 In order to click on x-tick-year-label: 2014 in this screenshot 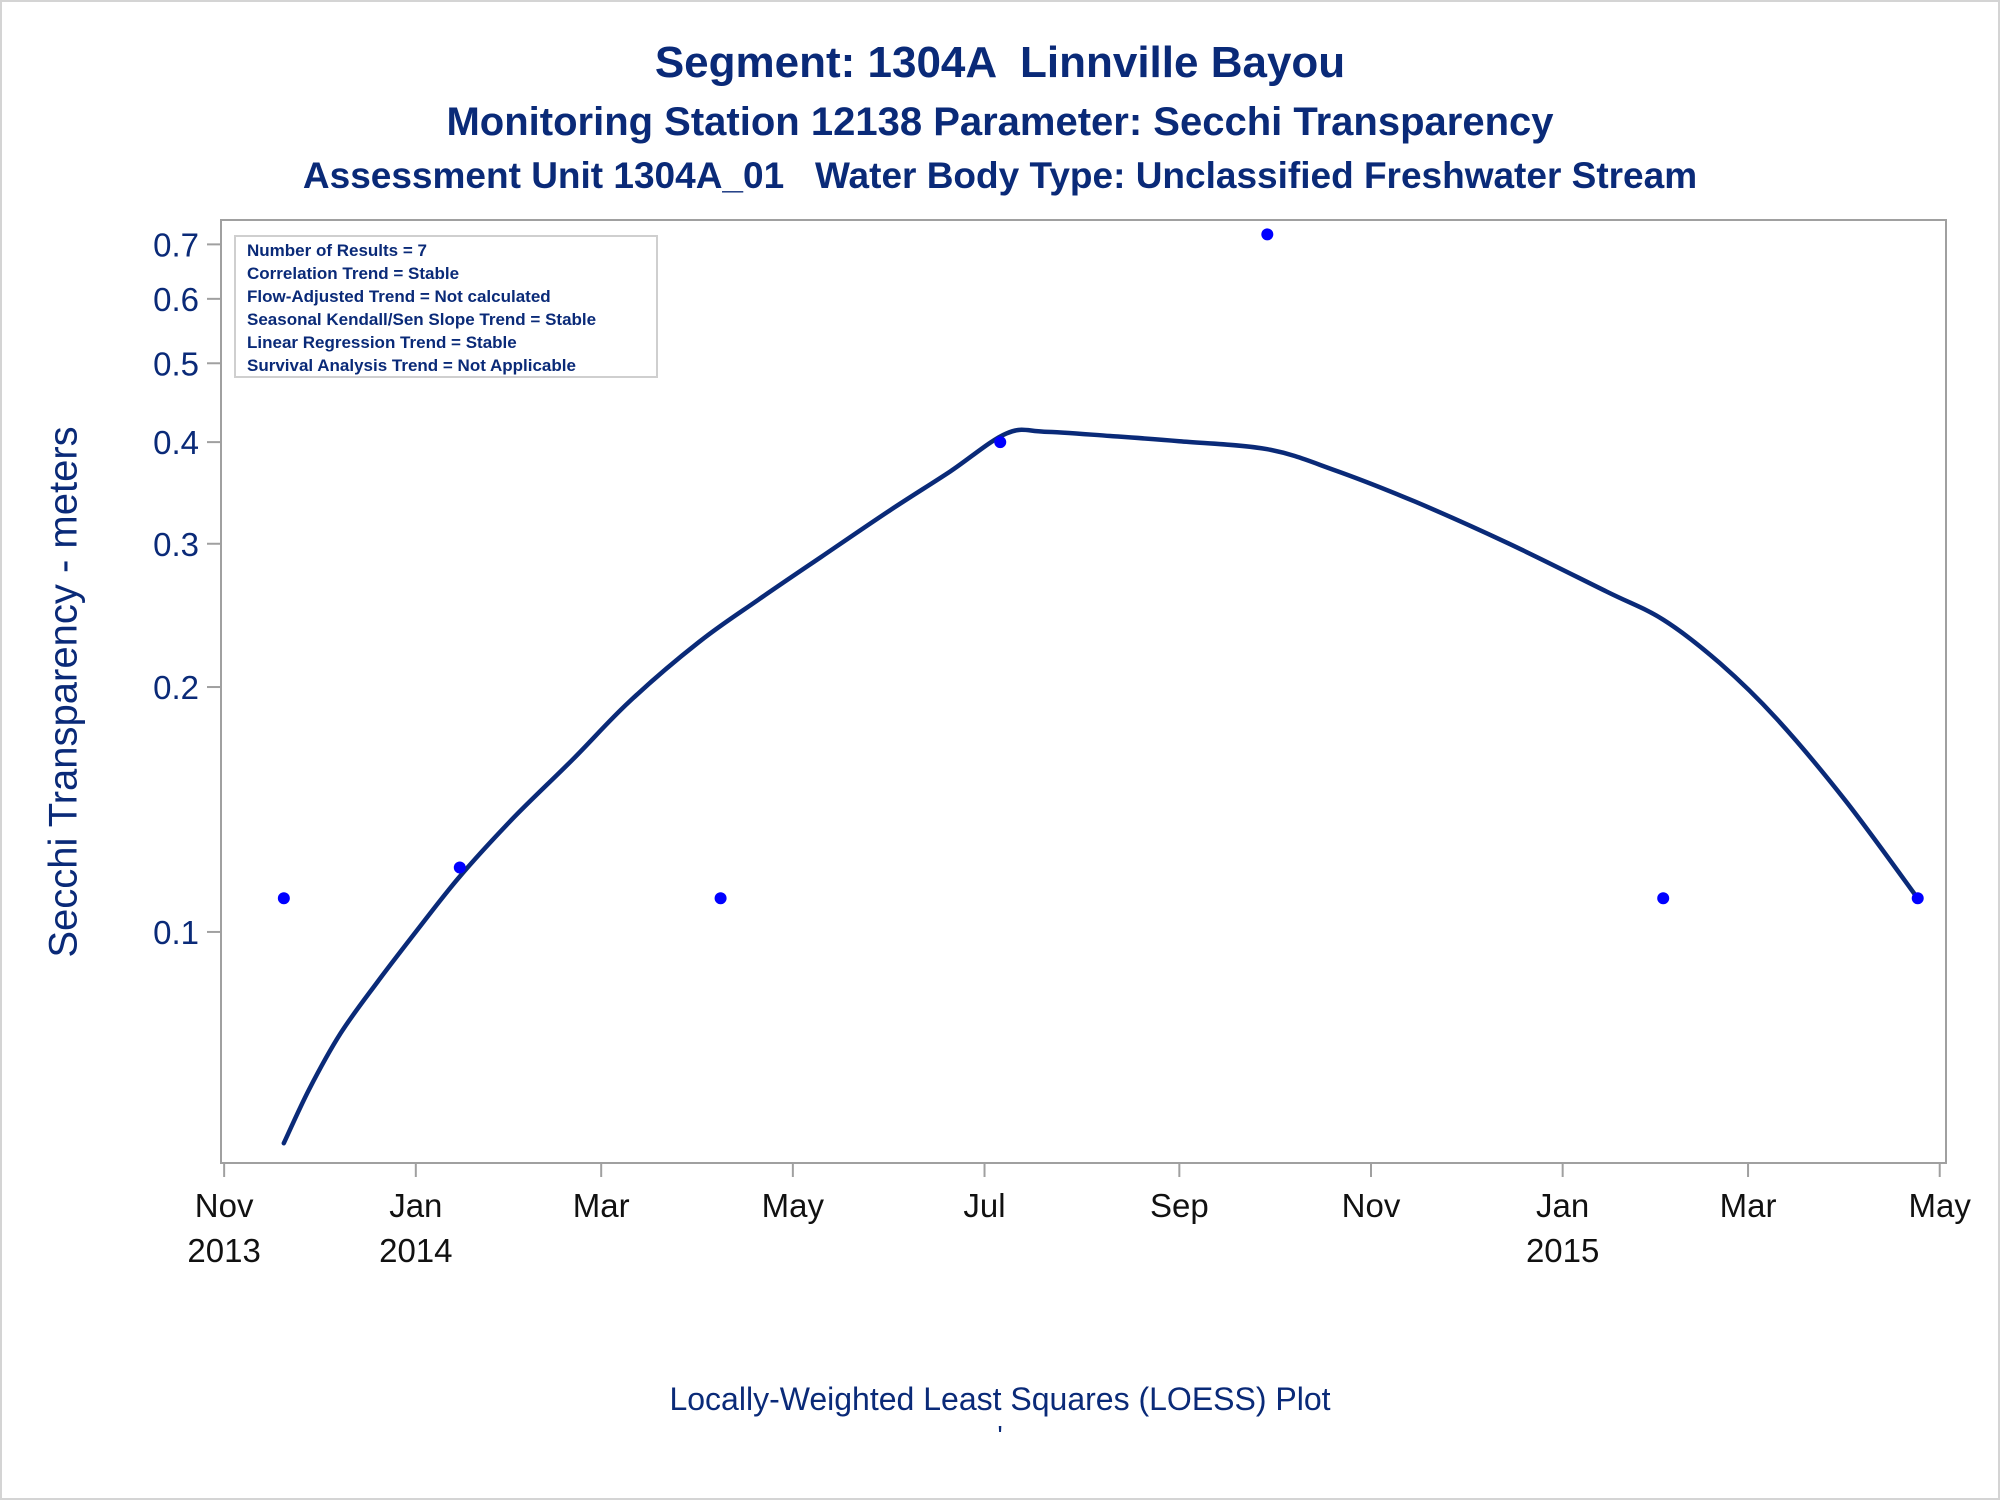, I will do `click(415, 1250)`.